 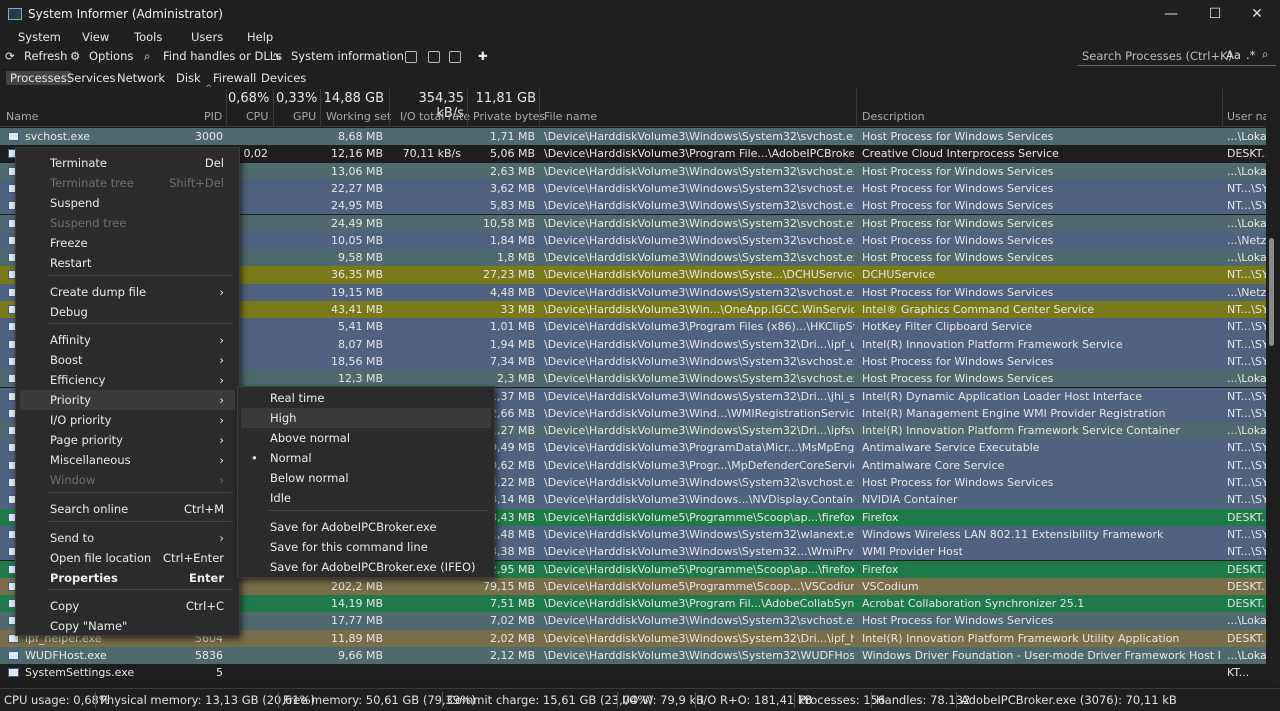 I want to click on menu-item-window: Window ›, so click(x=127, y=480).